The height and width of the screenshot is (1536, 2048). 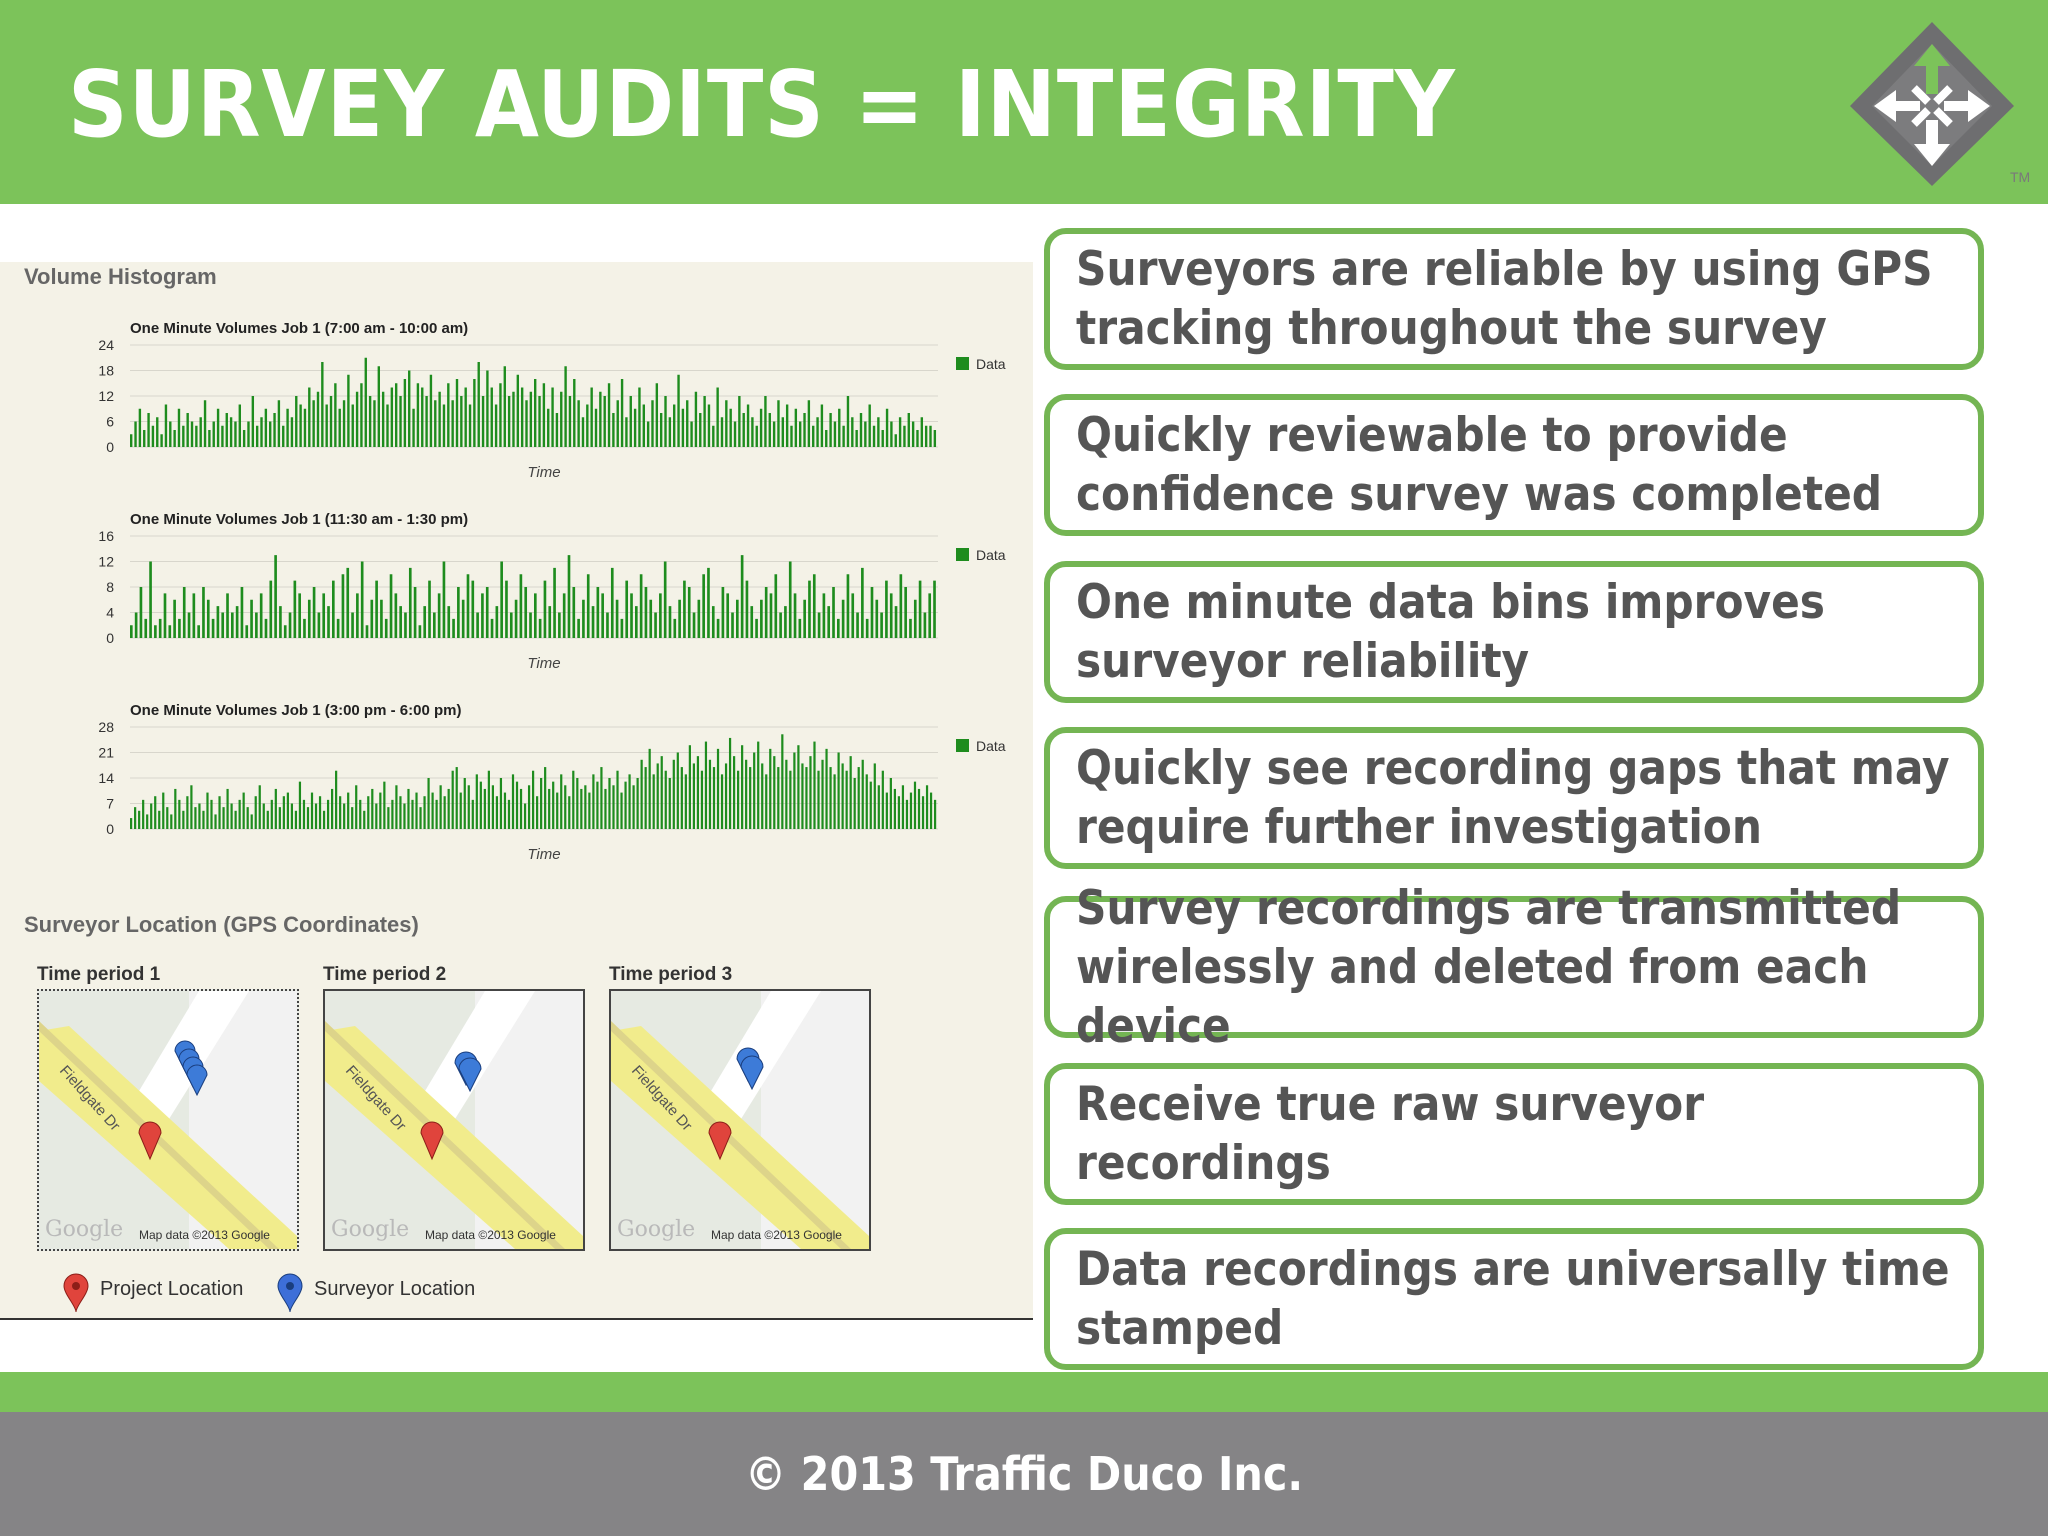 What do you see at coordinates (191, 1068) in the screenshot?
I see `surveyor-pin-cluster` at bounding box center [191, 1068].